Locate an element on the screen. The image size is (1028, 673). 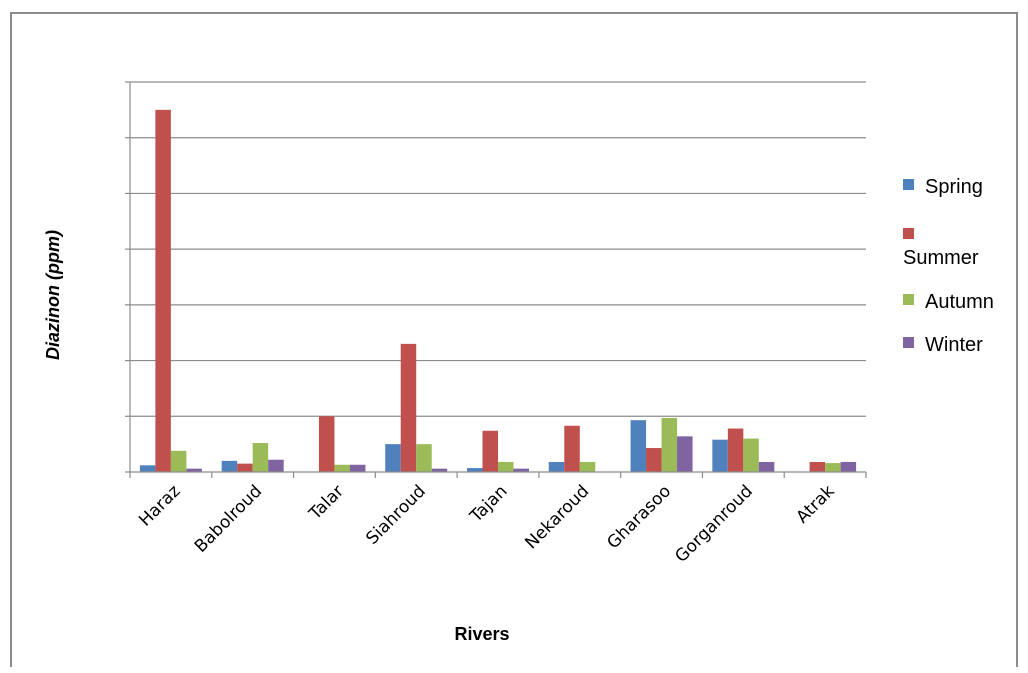
bar-autumn-siahroud is located at coordinates (424, 458).